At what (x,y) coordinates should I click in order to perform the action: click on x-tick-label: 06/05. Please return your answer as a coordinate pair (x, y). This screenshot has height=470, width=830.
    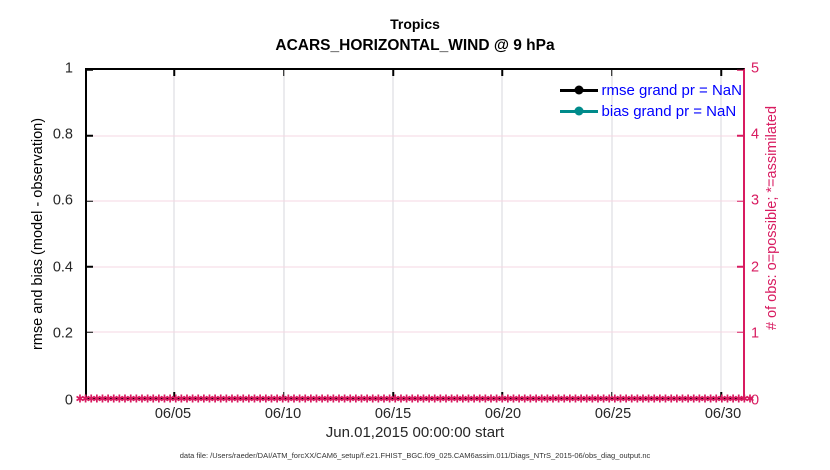
    Looking at the image, I should click on (173, 414).